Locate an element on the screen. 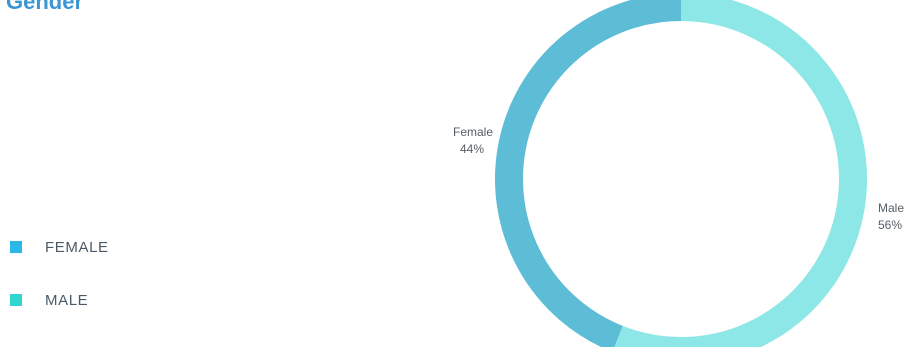 This screenshot has width=908, height=347. legend-label-male: MALE is located at coordinates (67, 300).